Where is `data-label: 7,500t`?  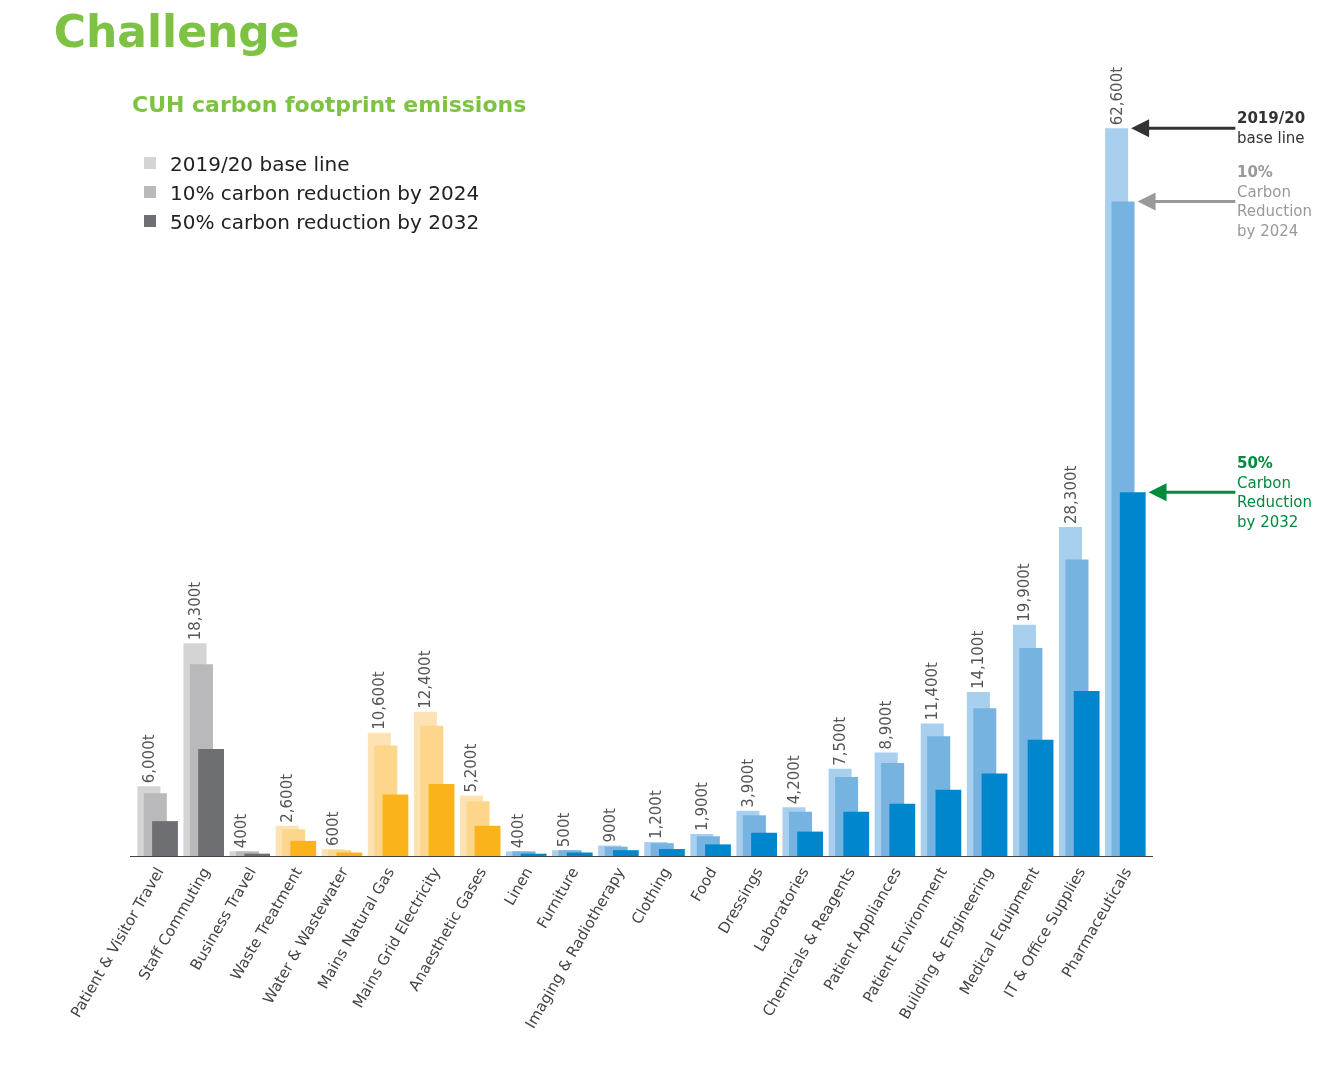
data-label: 7,500t is located at coordinates (840, 741).